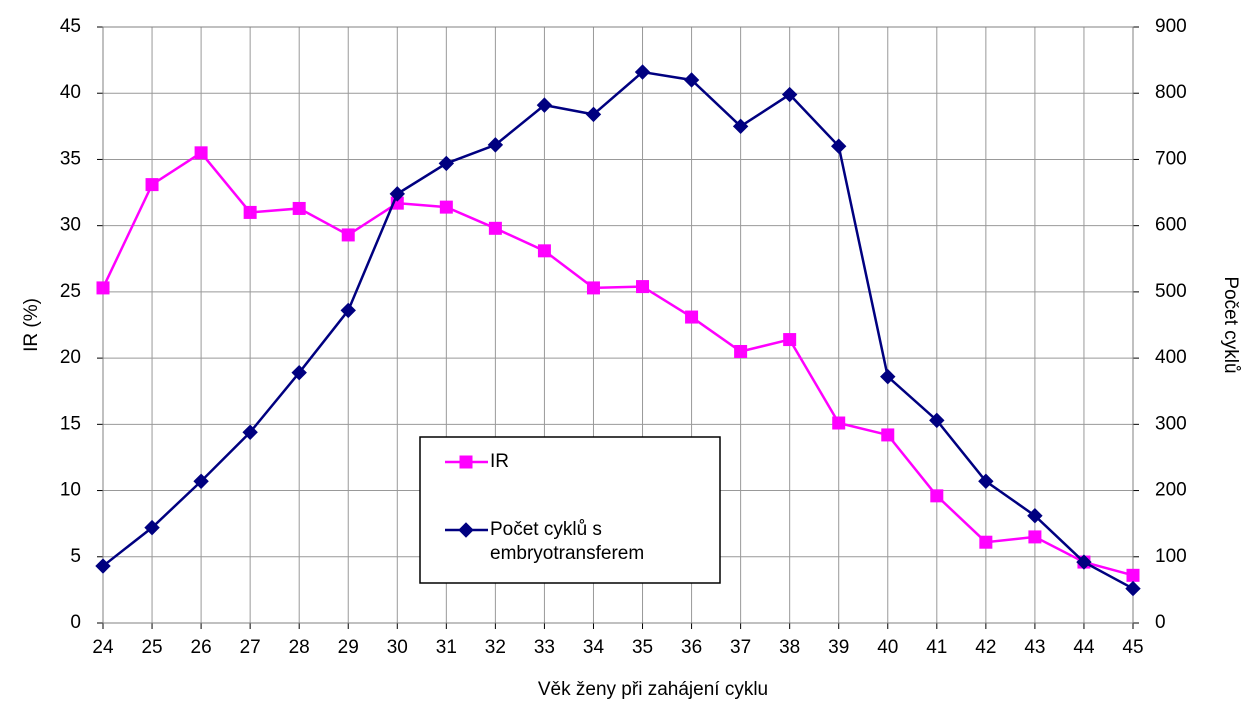  I want to click on x-tick-label: 28, so click(299, 647).